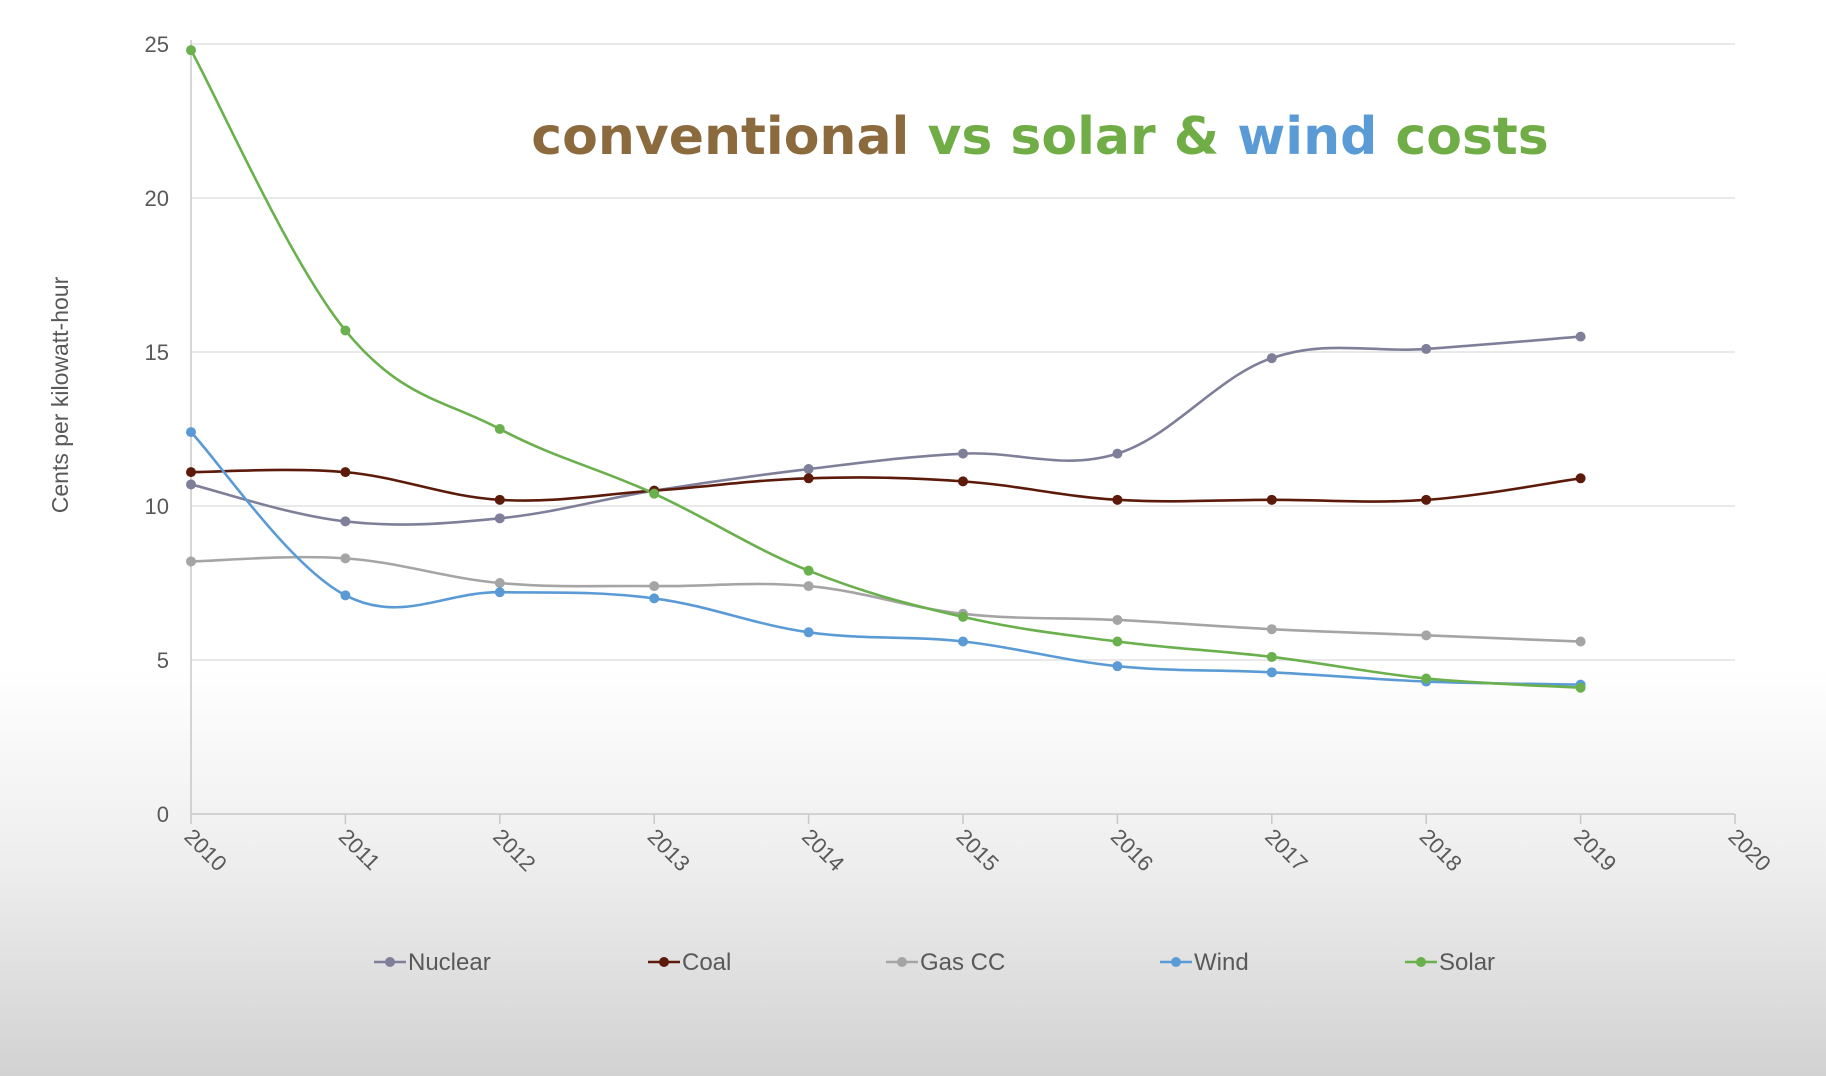  Describe the element at coordinates (163, 814) in the screenshot. I see `y-tick-label: 0` at that location.